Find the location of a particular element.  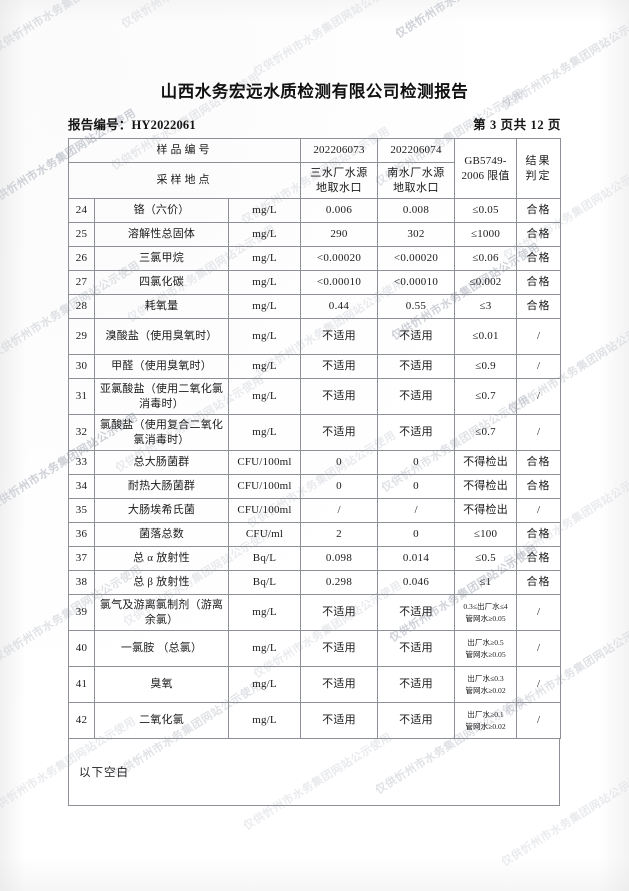

row-limit: ≤0.002 is located at coordinates (486, 282).